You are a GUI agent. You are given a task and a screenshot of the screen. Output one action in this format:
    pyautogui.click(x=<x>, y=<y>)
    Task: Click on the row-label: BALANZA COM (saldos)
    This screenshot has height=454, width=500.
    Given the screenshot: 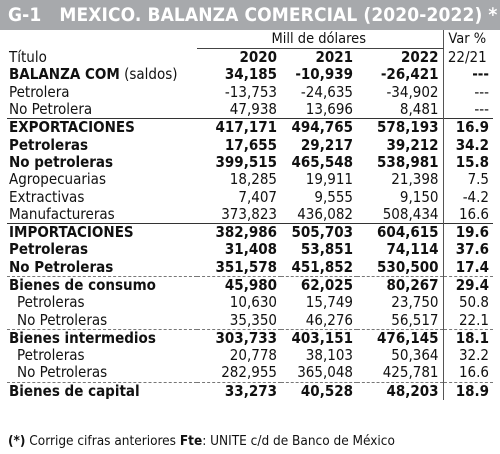 What is the action you would take?
    pyautogui.click(x=102, y=74)
    